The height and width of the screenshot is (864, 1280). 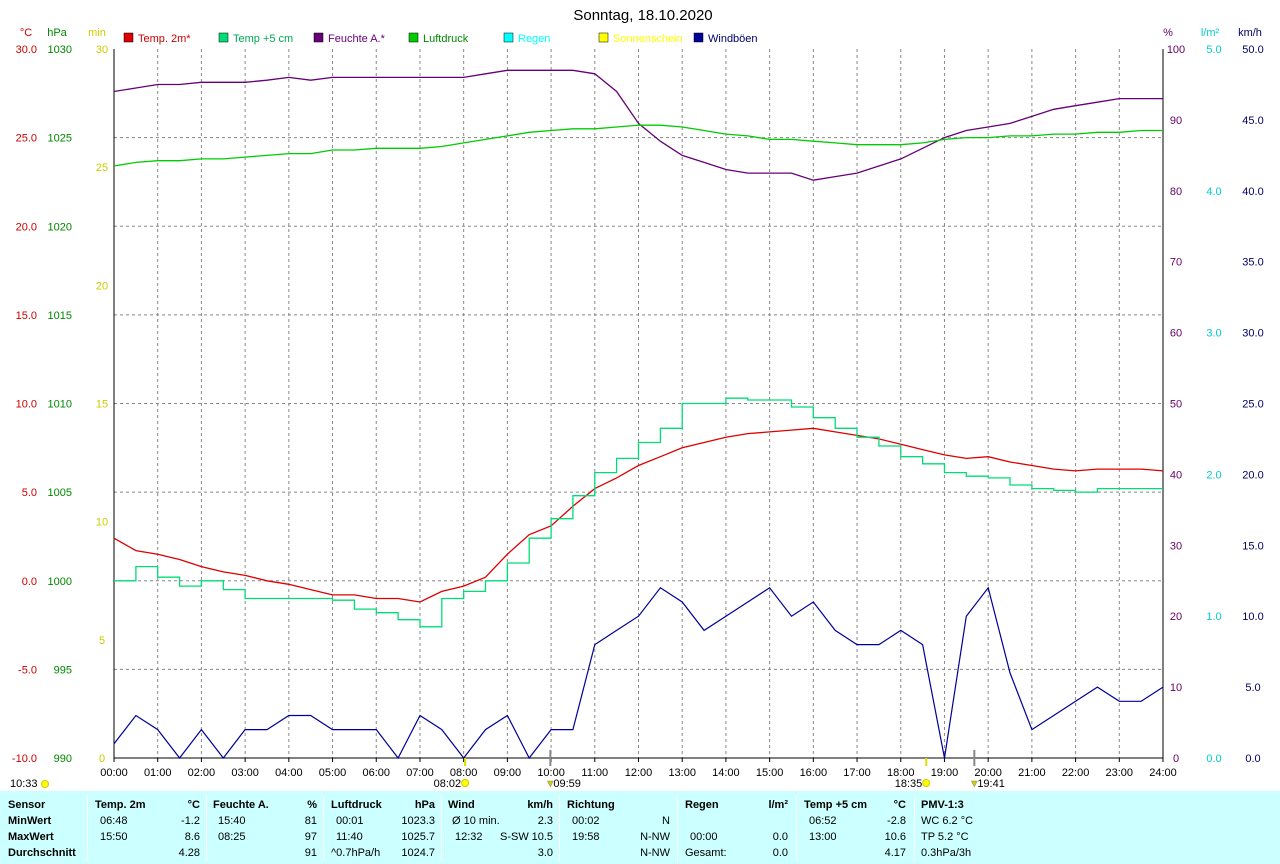 I want to click on header-humidity-unit: %, so click(x=312, y=805).